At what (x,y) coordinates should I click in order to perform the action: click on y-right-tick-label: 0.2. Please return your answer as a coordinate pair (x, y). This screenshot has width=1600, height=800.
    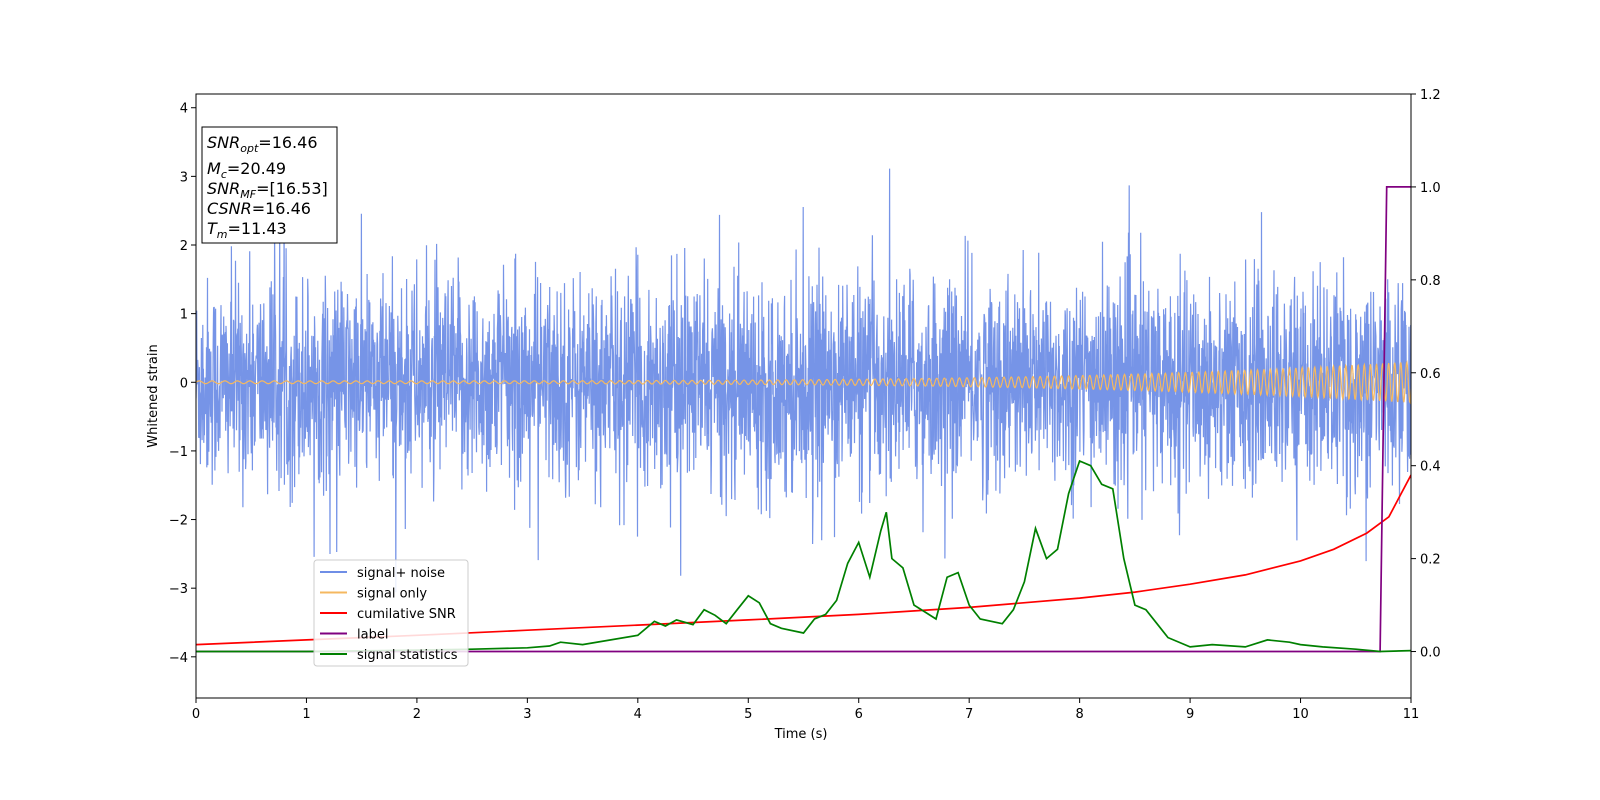
    Looking at the image, I should click on (1430, 560).